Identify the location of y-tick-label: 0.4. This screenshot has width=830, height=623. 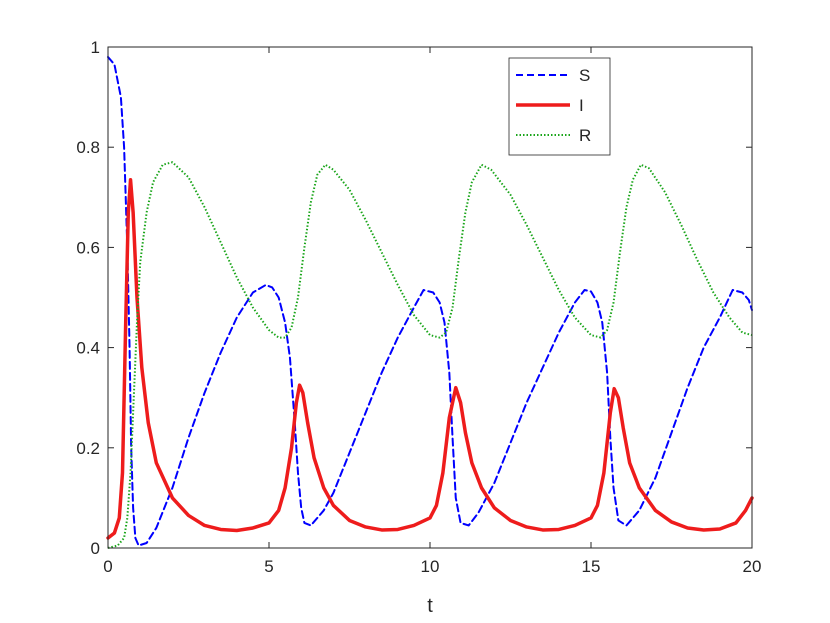
(88, 348).